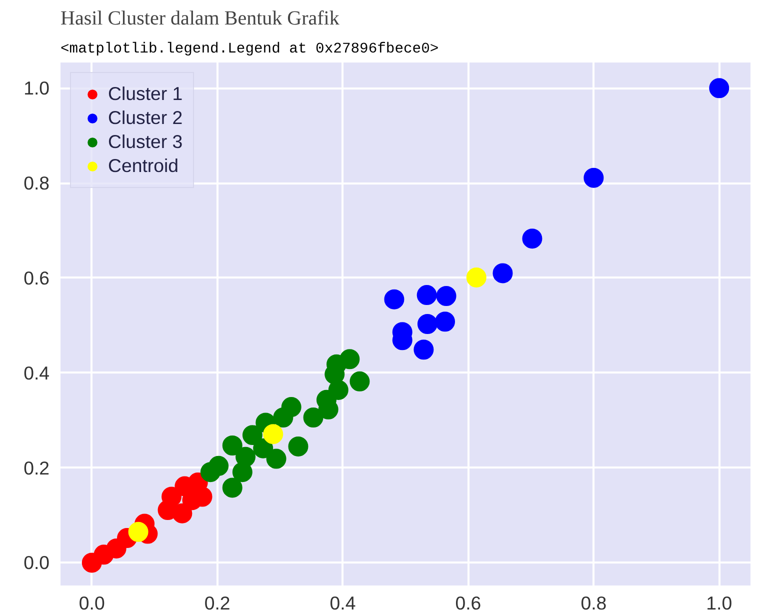  Describe the element at coordinates (91, 603) in the screenshot. I see `x-tick-label: 0.0` at that location.